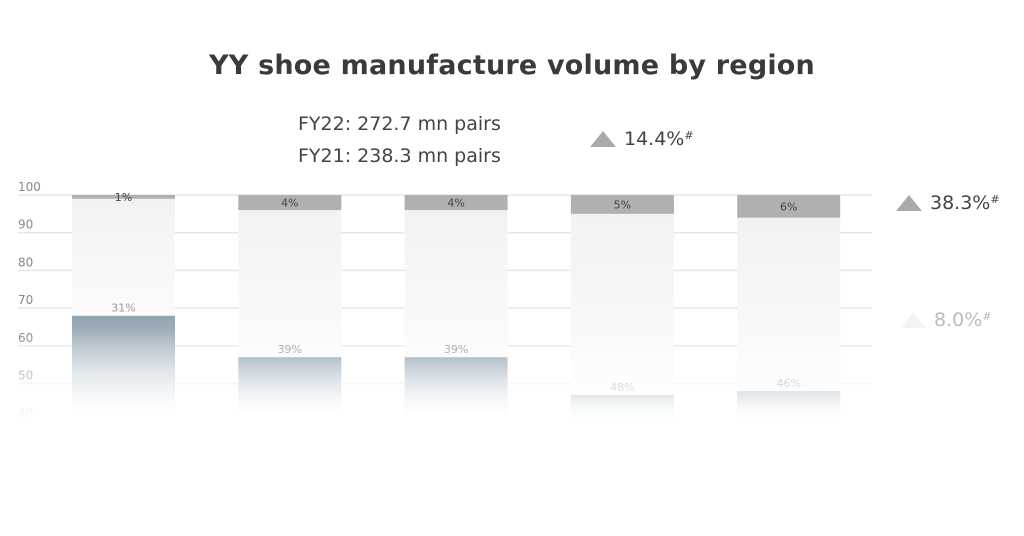 This screenshot has height=536, width=1024. I want to click on data-label: 5%, so click(622, 204).